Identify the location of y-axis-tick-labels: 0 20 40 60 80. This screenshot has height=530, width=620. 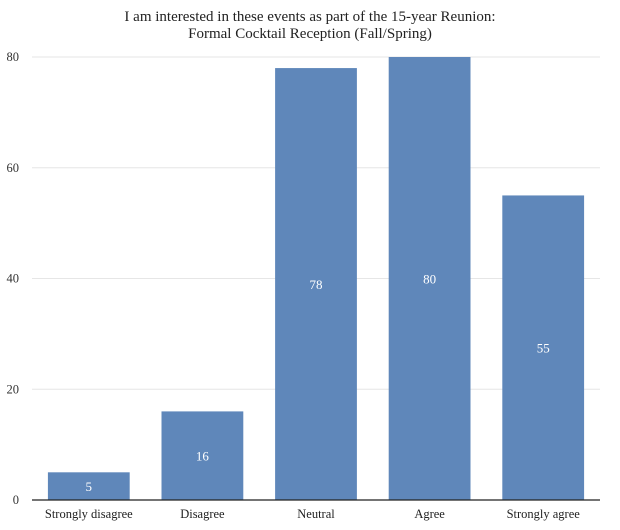
(13, 278).